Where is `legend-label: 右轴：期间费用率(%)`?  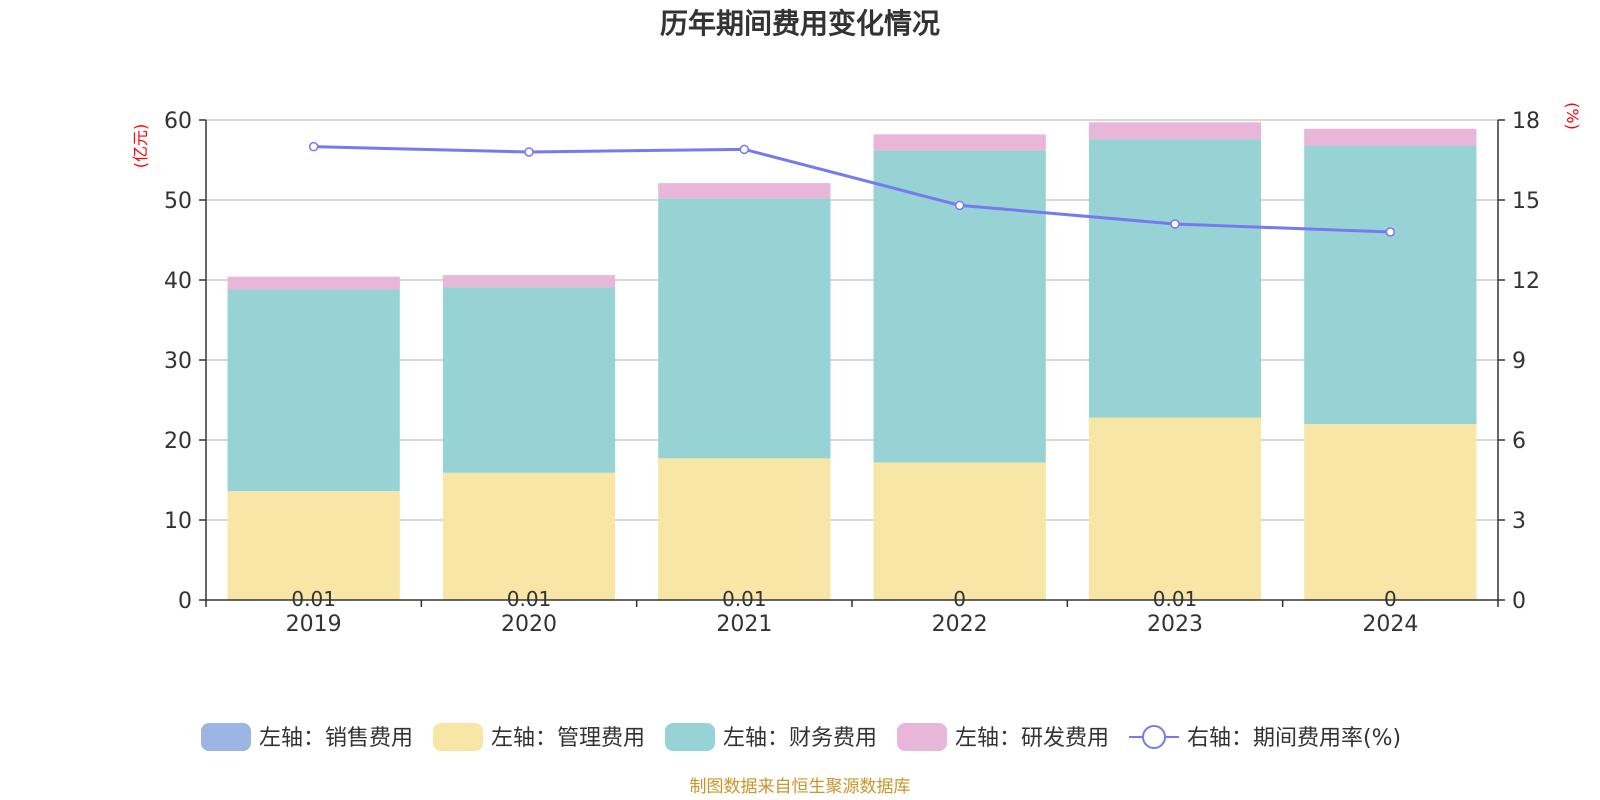
legend-label: 右轴：期间费用率(%) is located at coordinates (1294, 738).